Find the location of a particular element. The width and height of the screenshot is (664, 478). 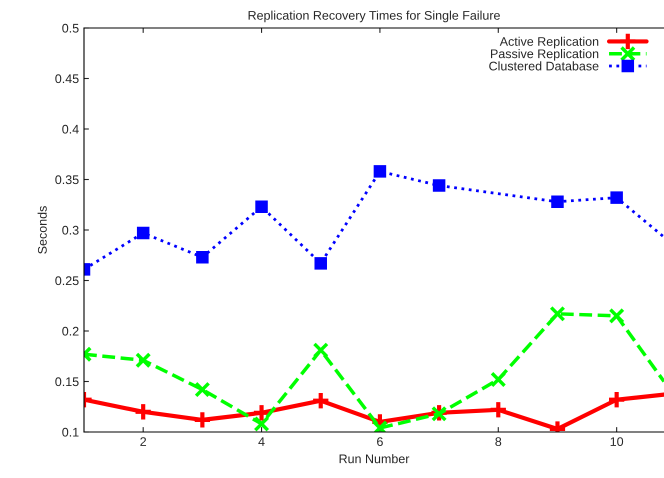

legend-label: Passive Replication is located at coordinates (544, 55).